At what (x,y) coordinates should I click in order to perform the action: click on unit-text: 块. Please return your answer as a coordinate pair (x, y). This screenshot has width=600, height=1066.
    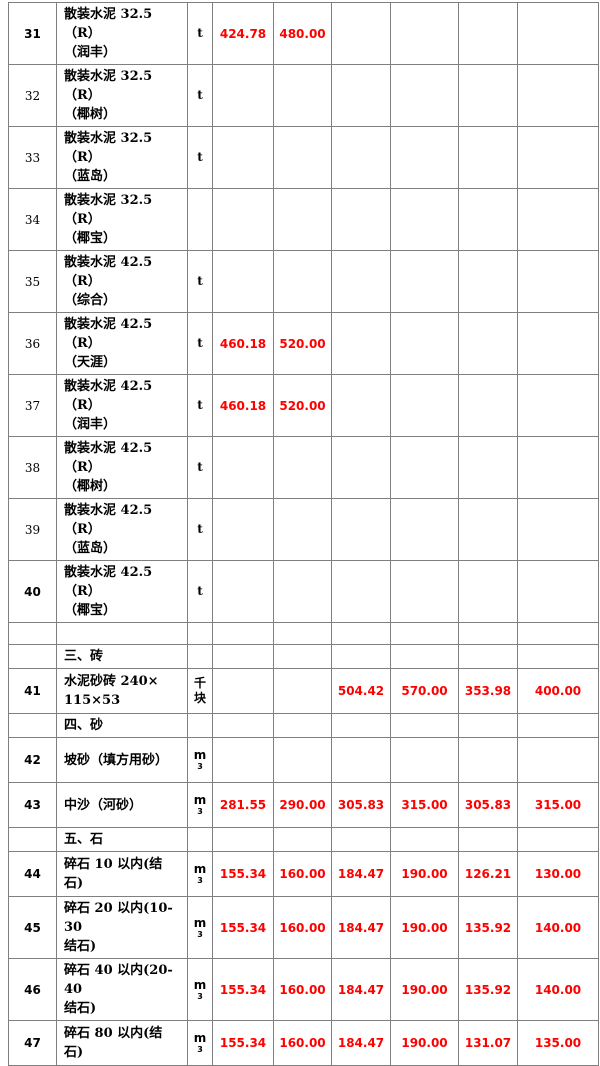
    Looking at the image, I should click on (199, 698).